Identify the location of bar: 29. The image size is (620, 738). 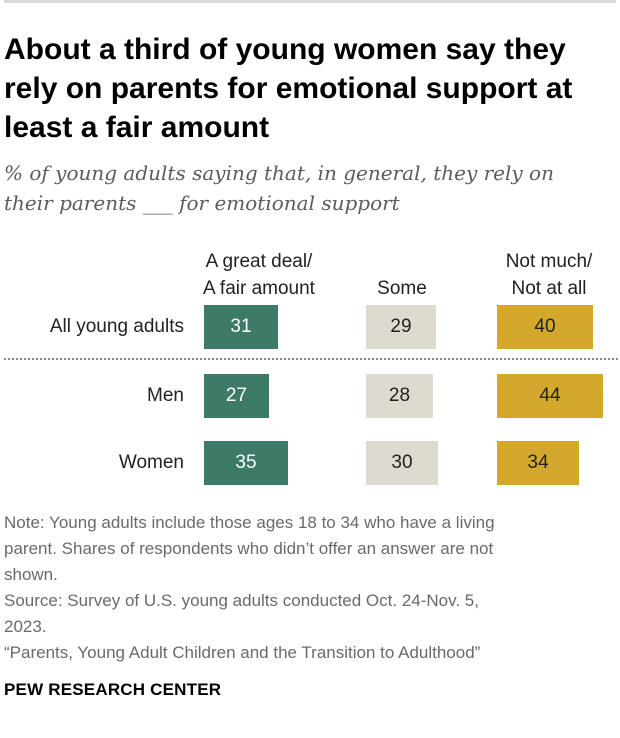
(401, 327).